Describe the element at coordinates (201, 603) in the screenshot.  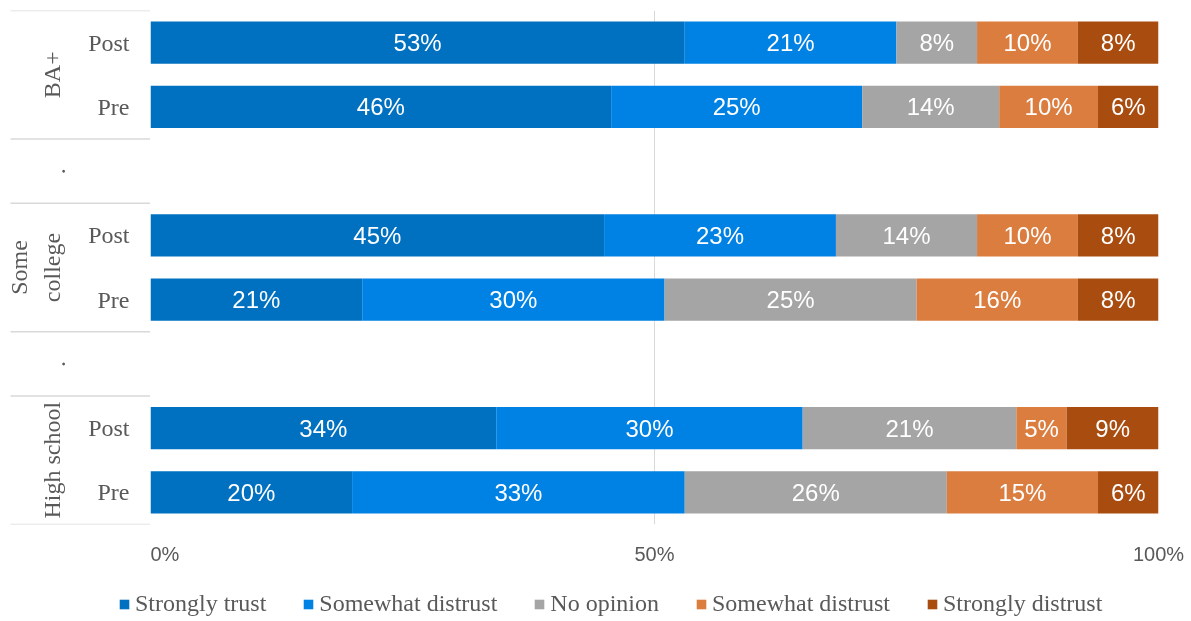
I see `legend-label: Strongly trust` at that location.